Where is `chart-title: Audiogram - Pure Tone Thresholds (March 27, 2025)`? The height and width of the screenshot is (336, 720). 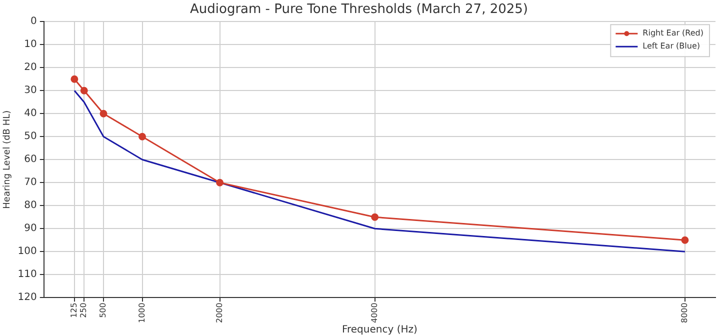
chart-title: Audiogram - Pure Tone Thresholds (March 27, 2025) is located at coordinates (359, 10).